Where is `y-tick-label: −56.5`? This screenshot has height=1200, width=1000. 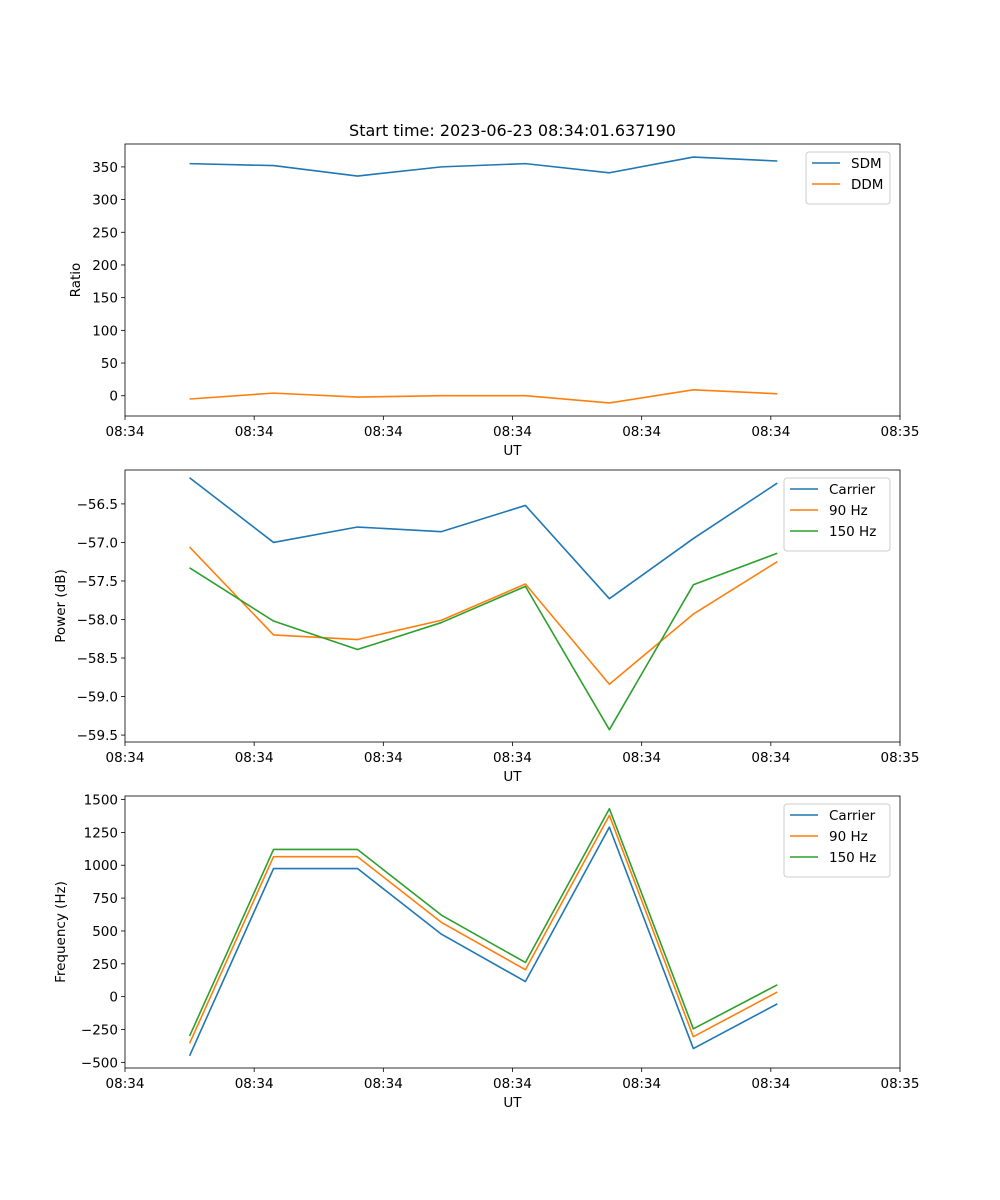 y-tick-label: −56.5 is located at coordinates (97, 505).